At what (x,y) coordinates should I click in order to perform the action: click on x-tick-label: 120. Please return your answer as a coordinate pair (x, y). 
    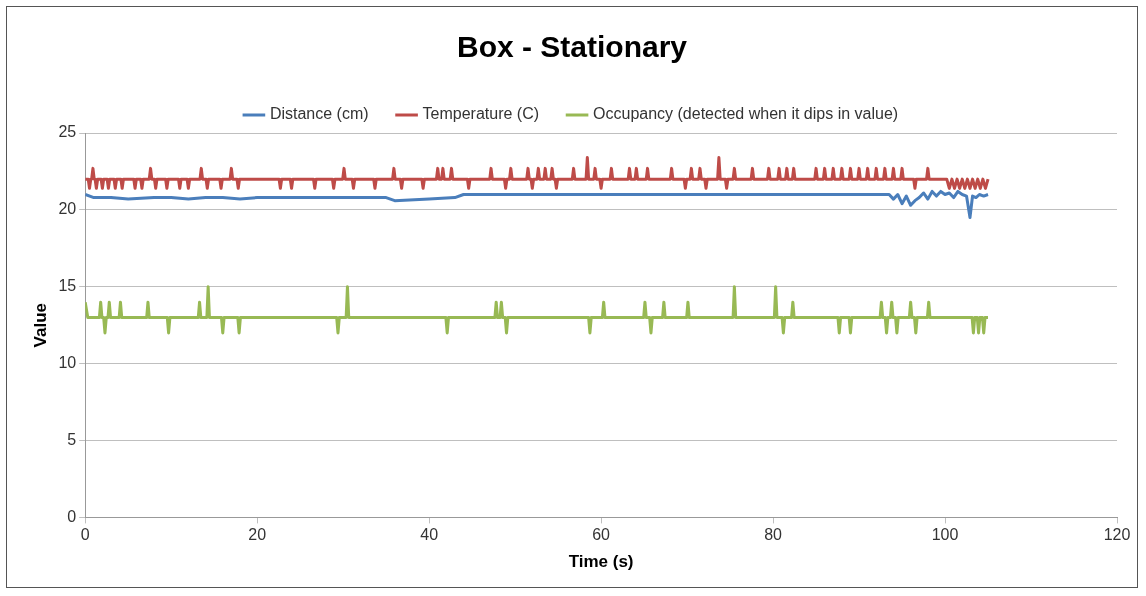
    Looking at the image, I should click on (1117, 535).